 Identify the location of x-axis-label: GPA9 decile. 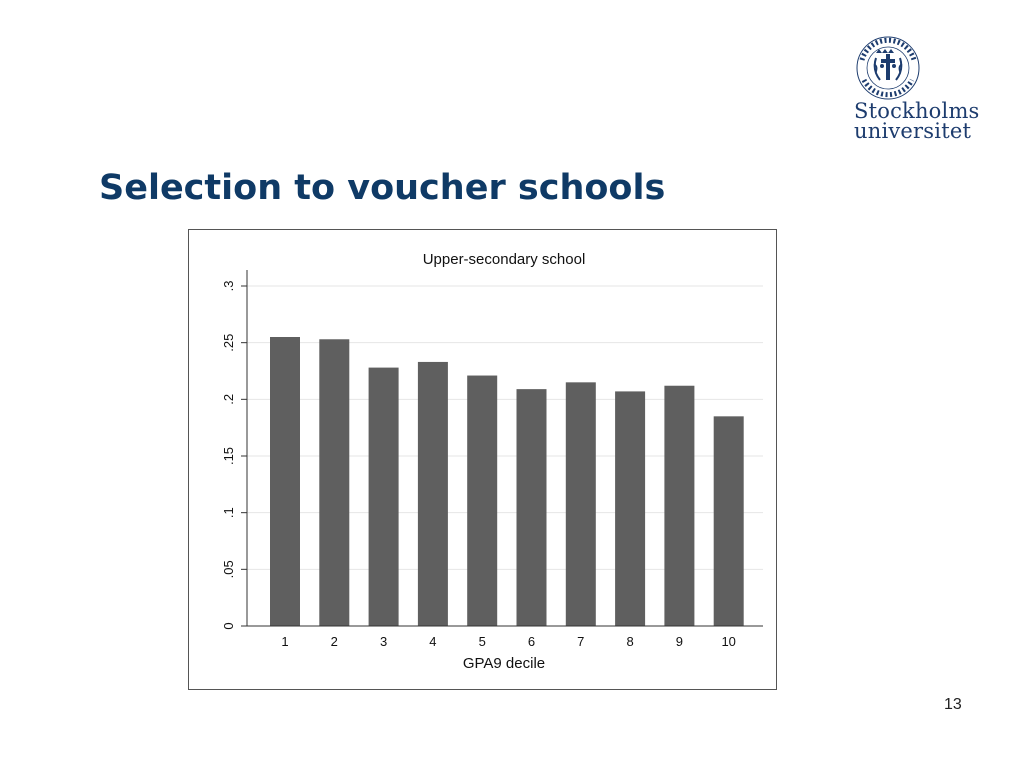
(504, 663).